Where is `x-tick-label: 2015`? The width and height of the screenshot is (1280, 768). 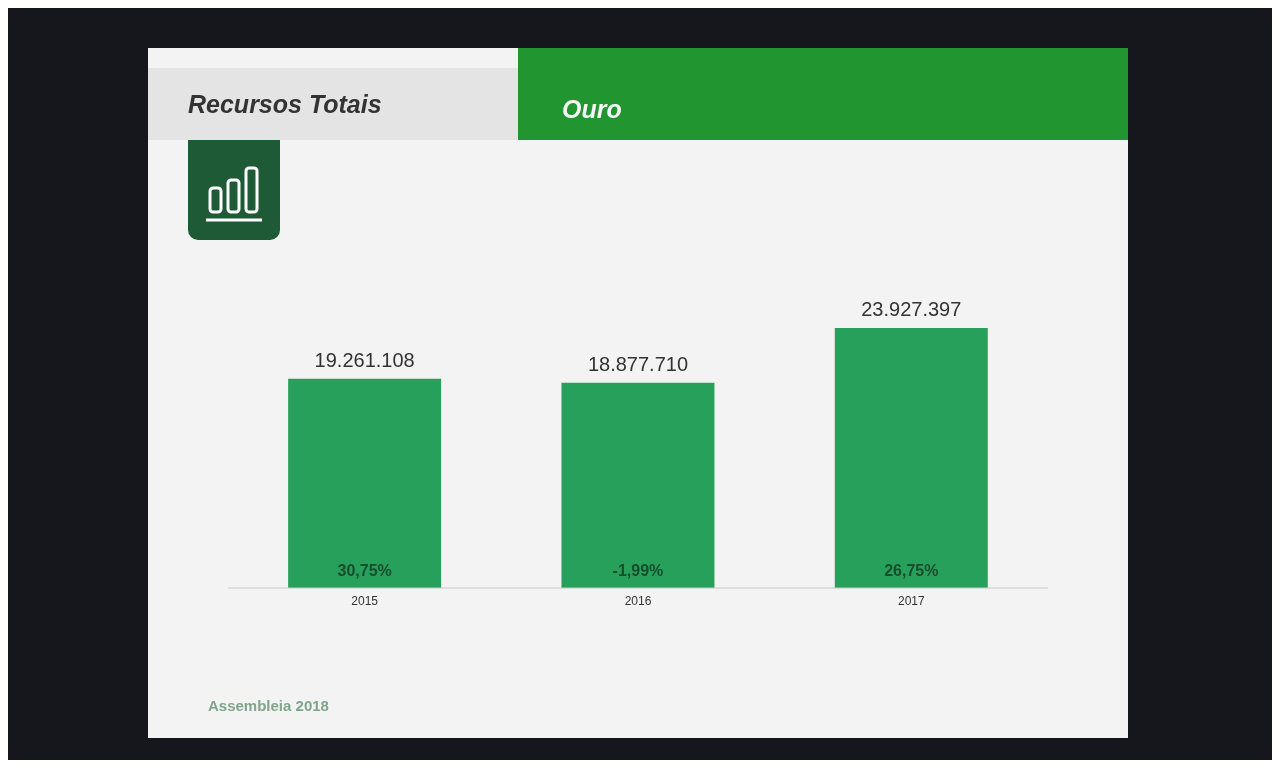
x-tick-label: 2015 is located at coordinates (365, 600).